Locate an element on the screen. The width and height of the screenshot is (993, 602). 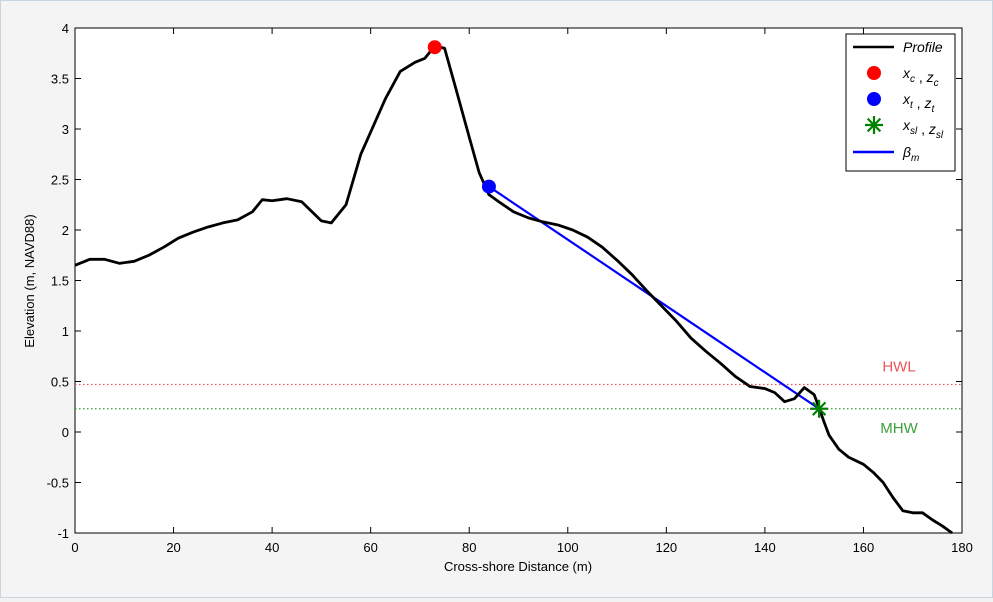
legend-swatch-asterisk is located at coordinates (874, 125).